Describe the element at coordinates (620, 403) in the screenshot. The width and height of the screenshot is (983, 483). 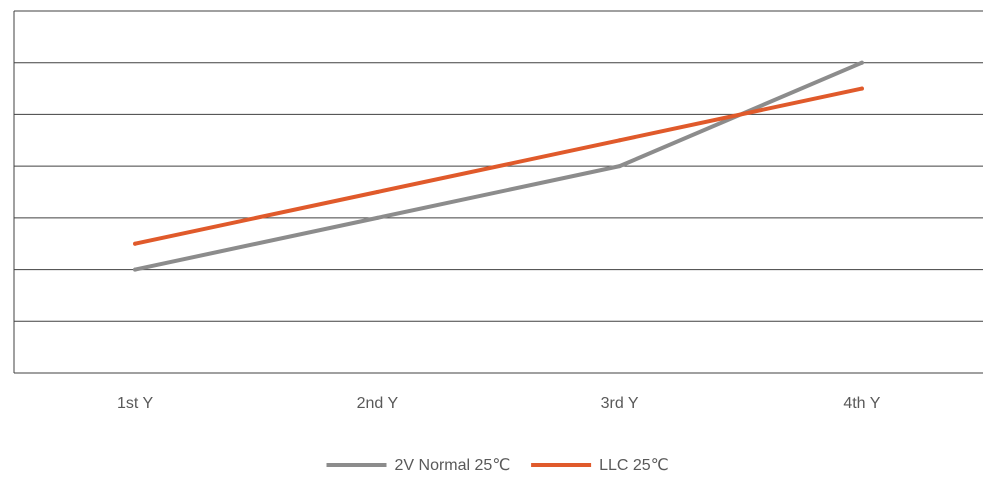
I see `x-tick-label: 3rd Y` at that location.